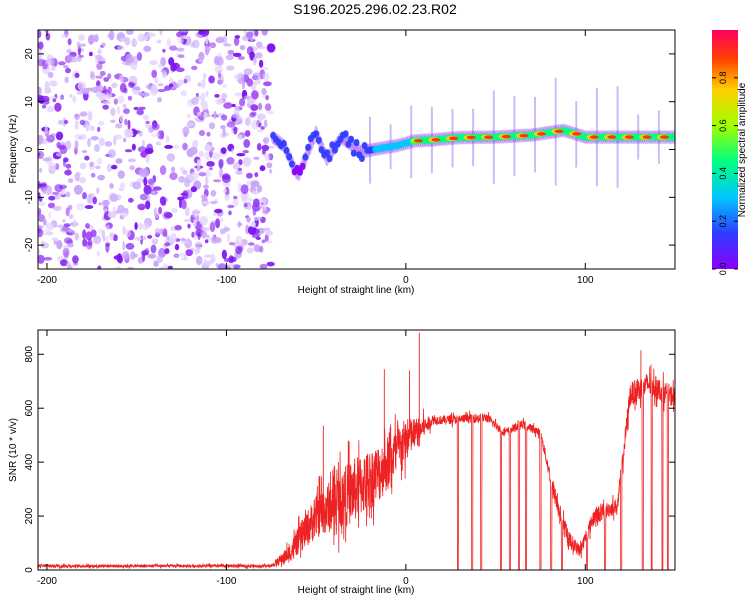 The image size is (750, 600). What do you see at coordinates (226, 581) in the screenshot?
I see `x-tick-label: -100` at bounding box center [226, 581].